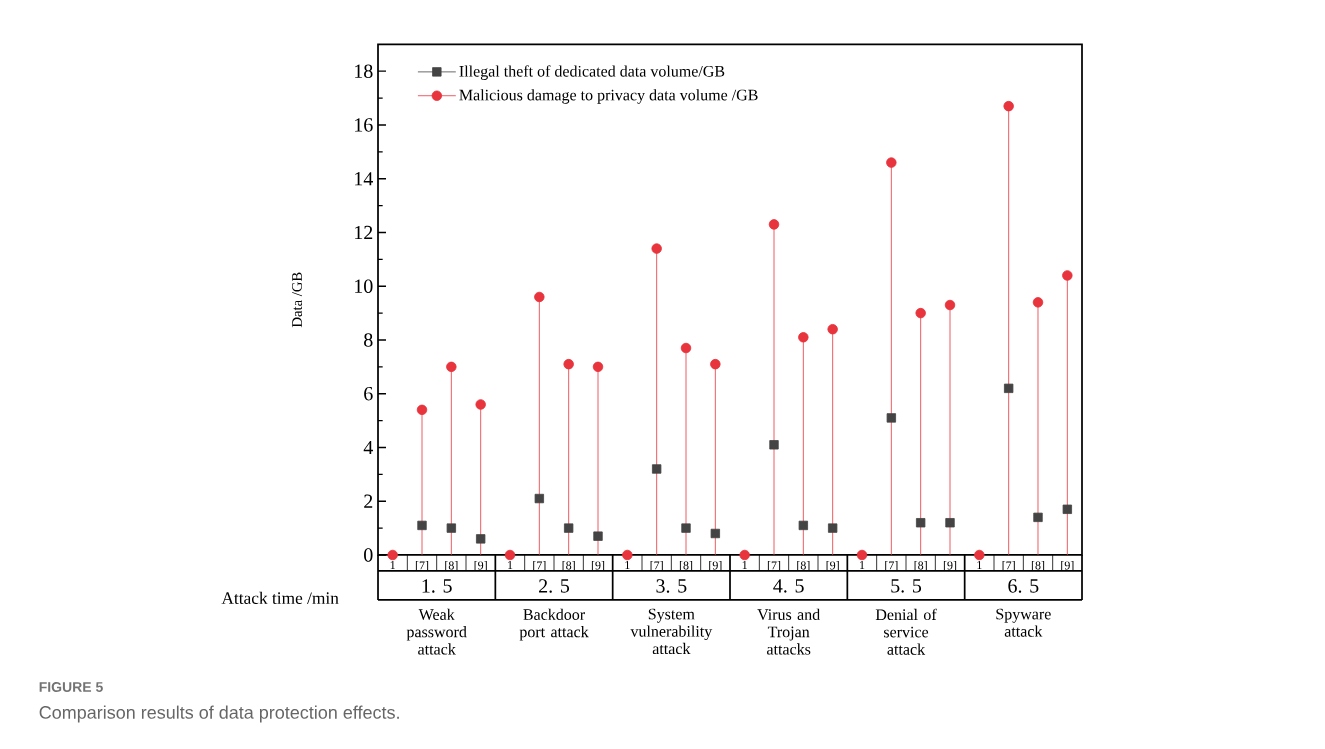 Image resolution: width=1325 pixels, height=749 pixels. Describe the element at coordinates (1023, 622) in the screenshot. I see `text: Spyware attack` at that location.